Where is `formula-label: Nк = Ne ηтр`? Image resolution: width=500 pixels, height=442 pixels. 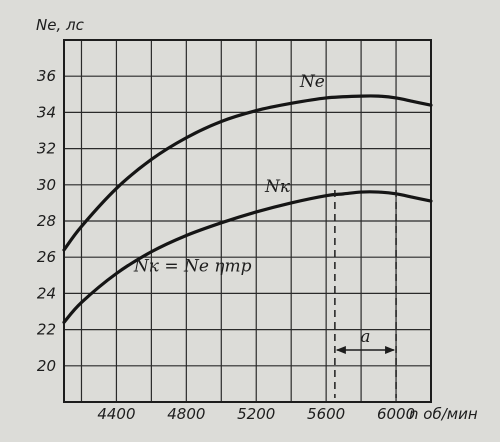
formula-label: Nк = Ne ηтр is located at coordinates (192, 267).